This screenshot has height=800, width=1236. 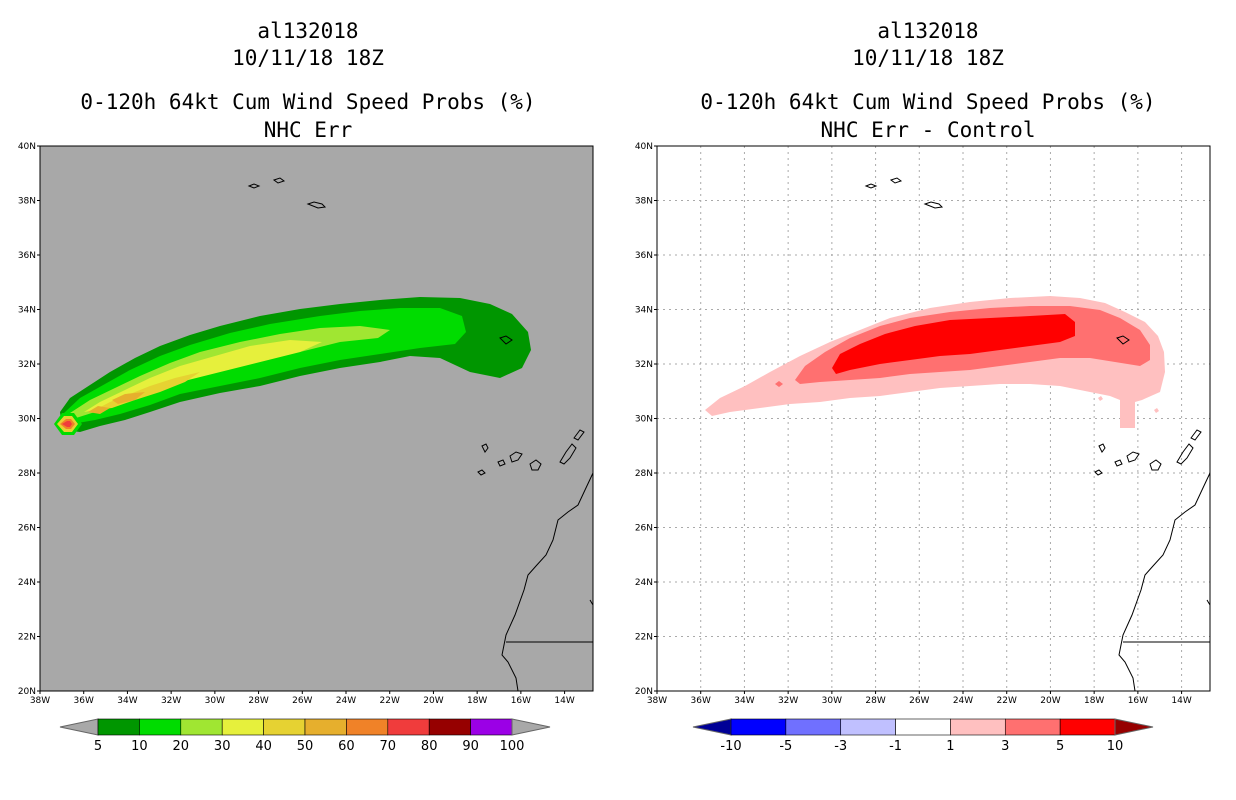 What do you see at coordinates (308, 130) in the screenshot?
I see `panel1-subtitle: NHC Err` at bounding box center [308, 130].